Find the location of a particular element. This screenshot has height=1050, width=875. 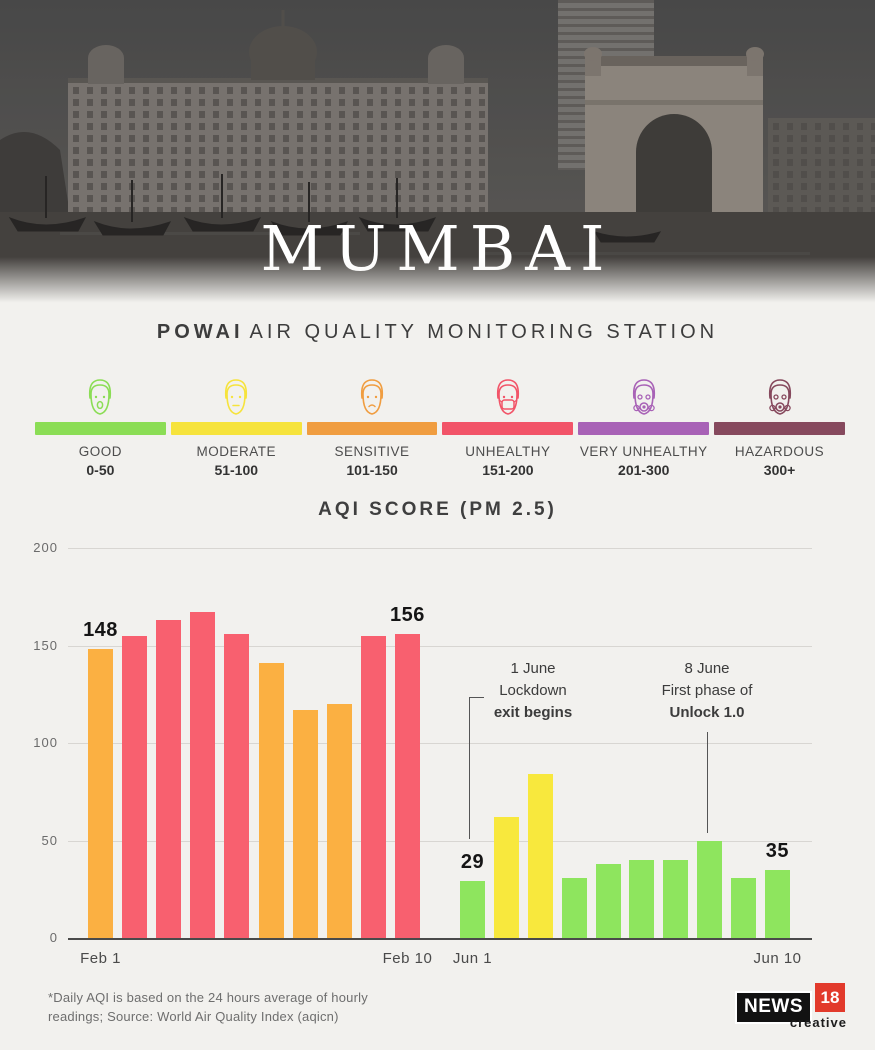

annotation-line: Unlock 1.0 is located at coordinates (707, 712).